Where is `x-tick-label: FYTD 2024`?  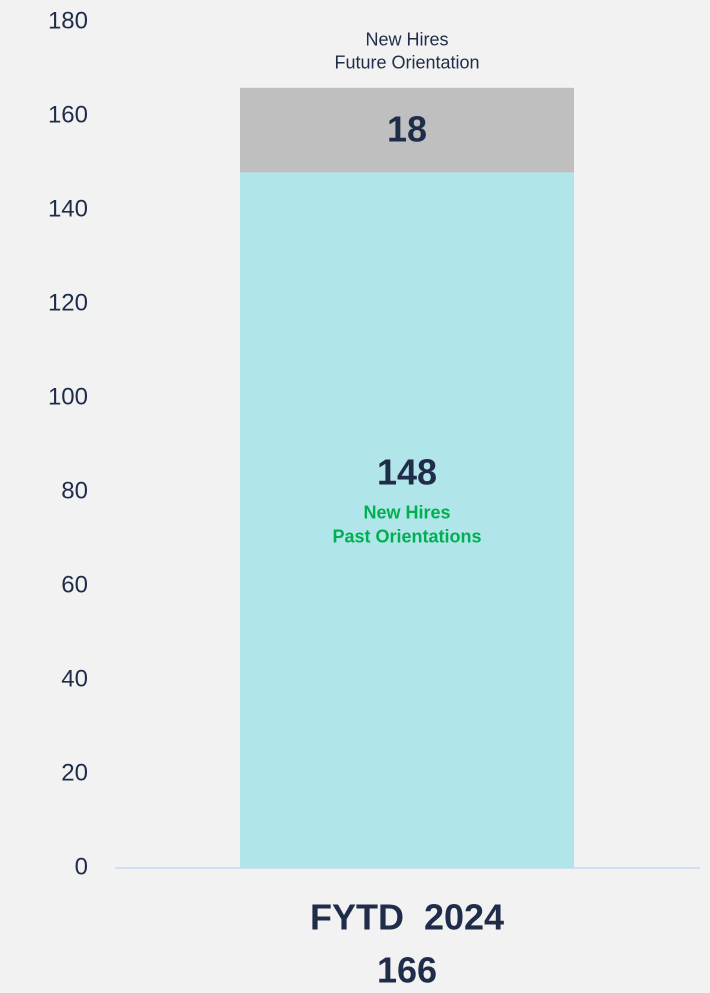 x-tick-label: FYTD 2024 is located at coordinates (407, 917).